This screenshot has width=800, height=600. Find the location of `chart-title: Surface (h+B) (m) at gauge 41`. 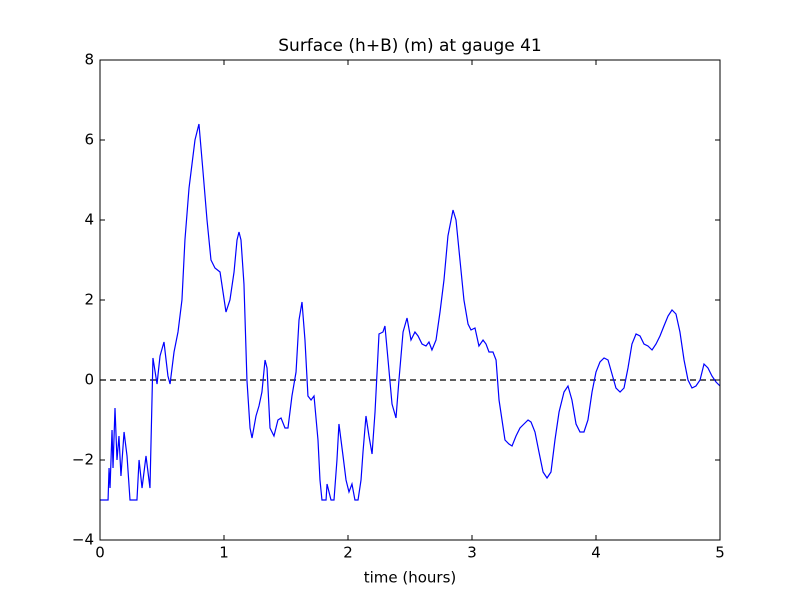

chart-title: Surface (h+B) (m) at gauge 41 is located at coordinates (410, 46).